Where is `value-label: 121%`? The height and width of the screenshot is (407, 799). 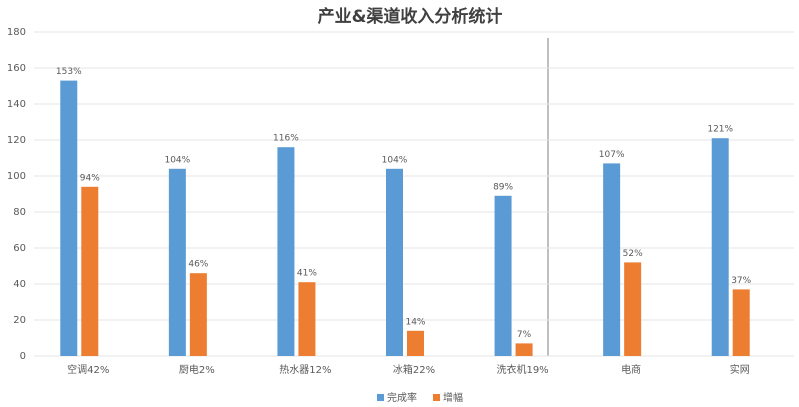 value-label: 121% is located at coordinates (720, 130).